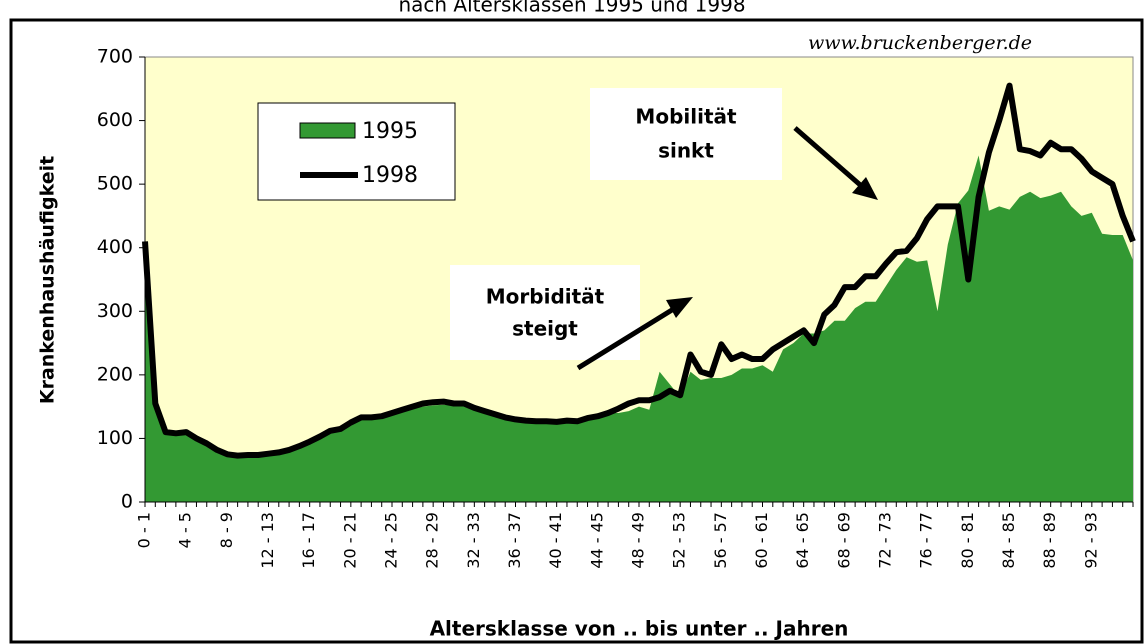 Image resolution: width=1144 pixels, height=644 pixels. What do you see at coordinates (555, 540) in the screenshot?
I see `x-tick-label: 40 - 41` at bounding box center [555, 540].